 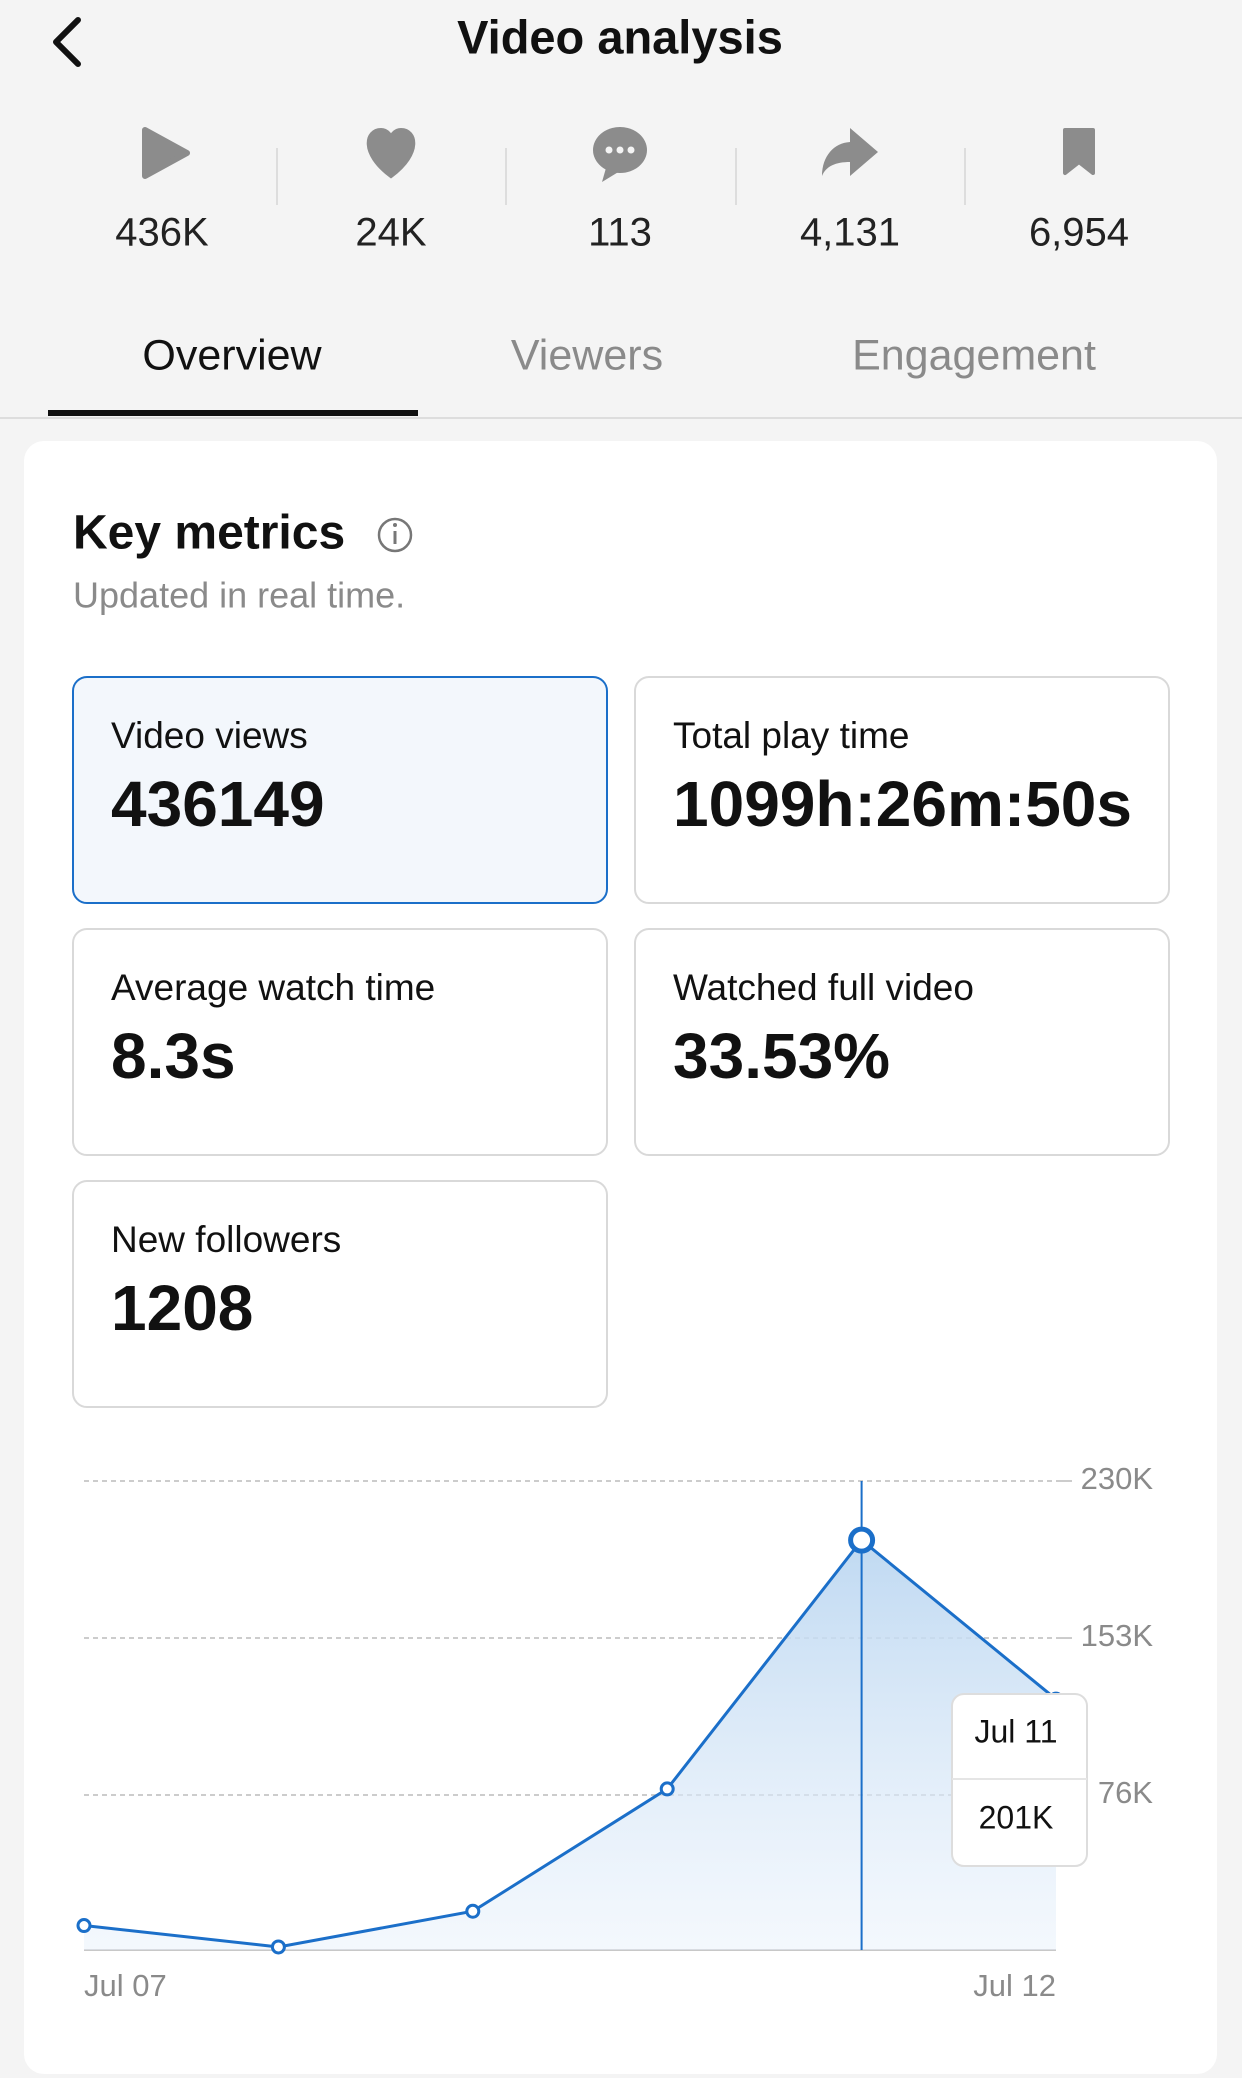 What do you see at coordinates (1015, 1731) in the screenshot?
I see `tooltip-category: Jul 11` at bounding box center [1015, 1731].